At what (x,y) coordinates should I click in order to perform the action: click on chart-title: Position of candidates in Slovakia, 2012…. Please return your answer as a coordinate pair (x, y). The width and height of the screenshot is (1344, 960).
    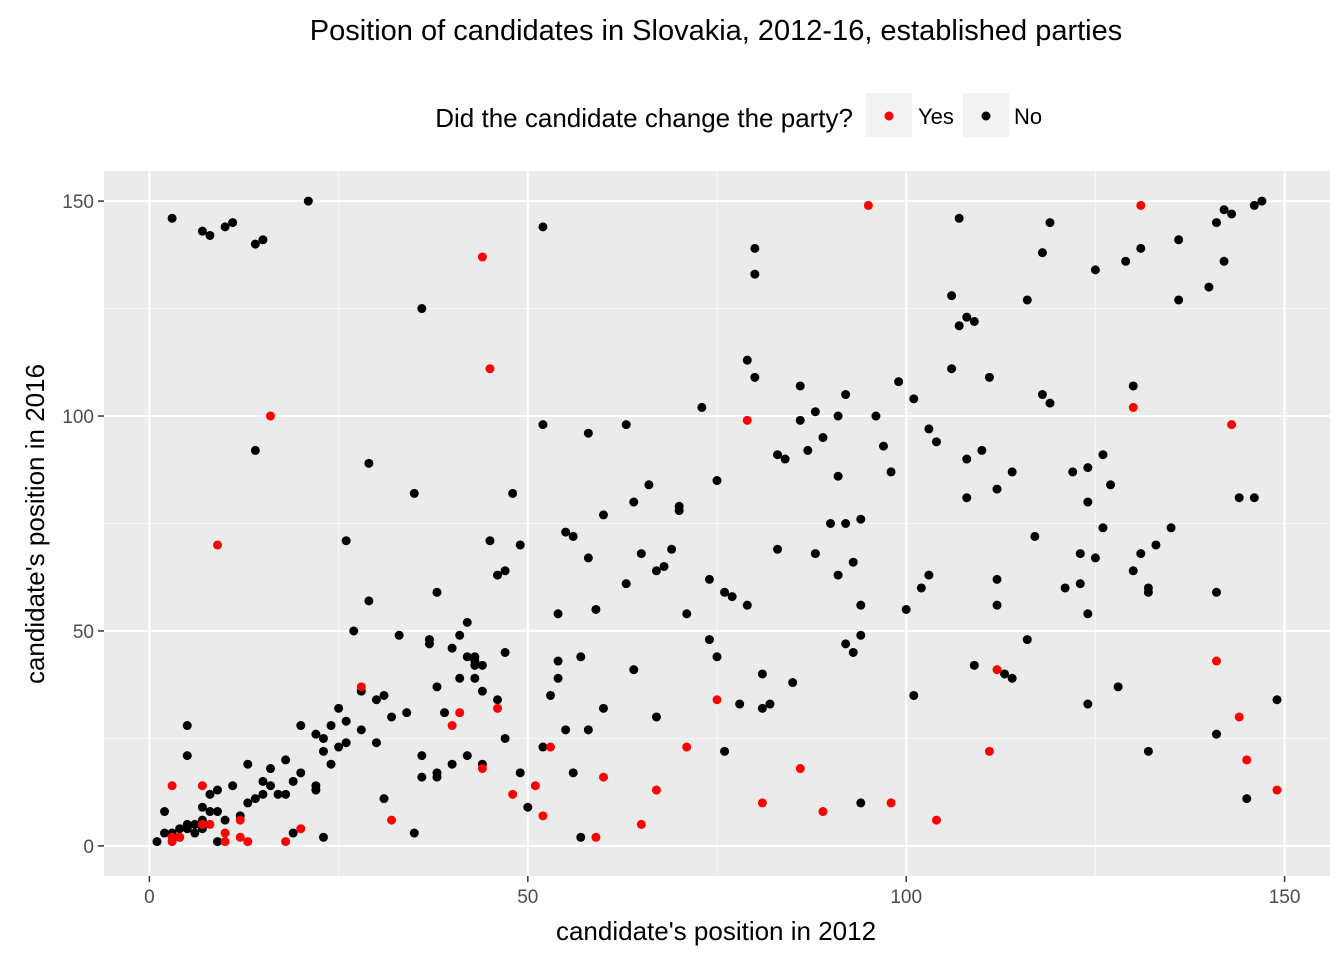
    Looking at the image, I should click on (716, 31).